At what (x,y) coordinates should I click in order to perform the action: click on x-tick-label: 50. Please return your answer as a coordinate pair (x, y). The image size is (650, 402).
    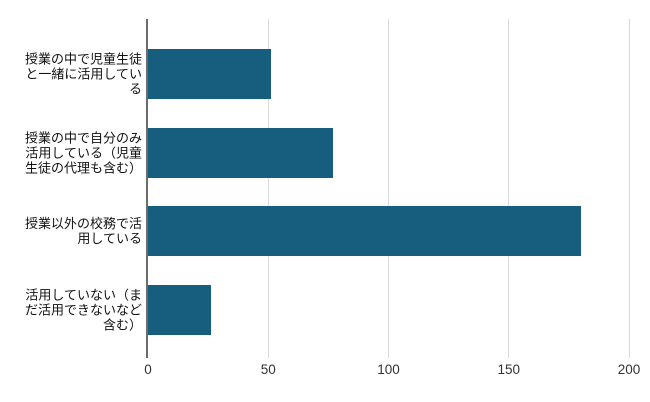
    Looking at the image, I should click on (268, 369).